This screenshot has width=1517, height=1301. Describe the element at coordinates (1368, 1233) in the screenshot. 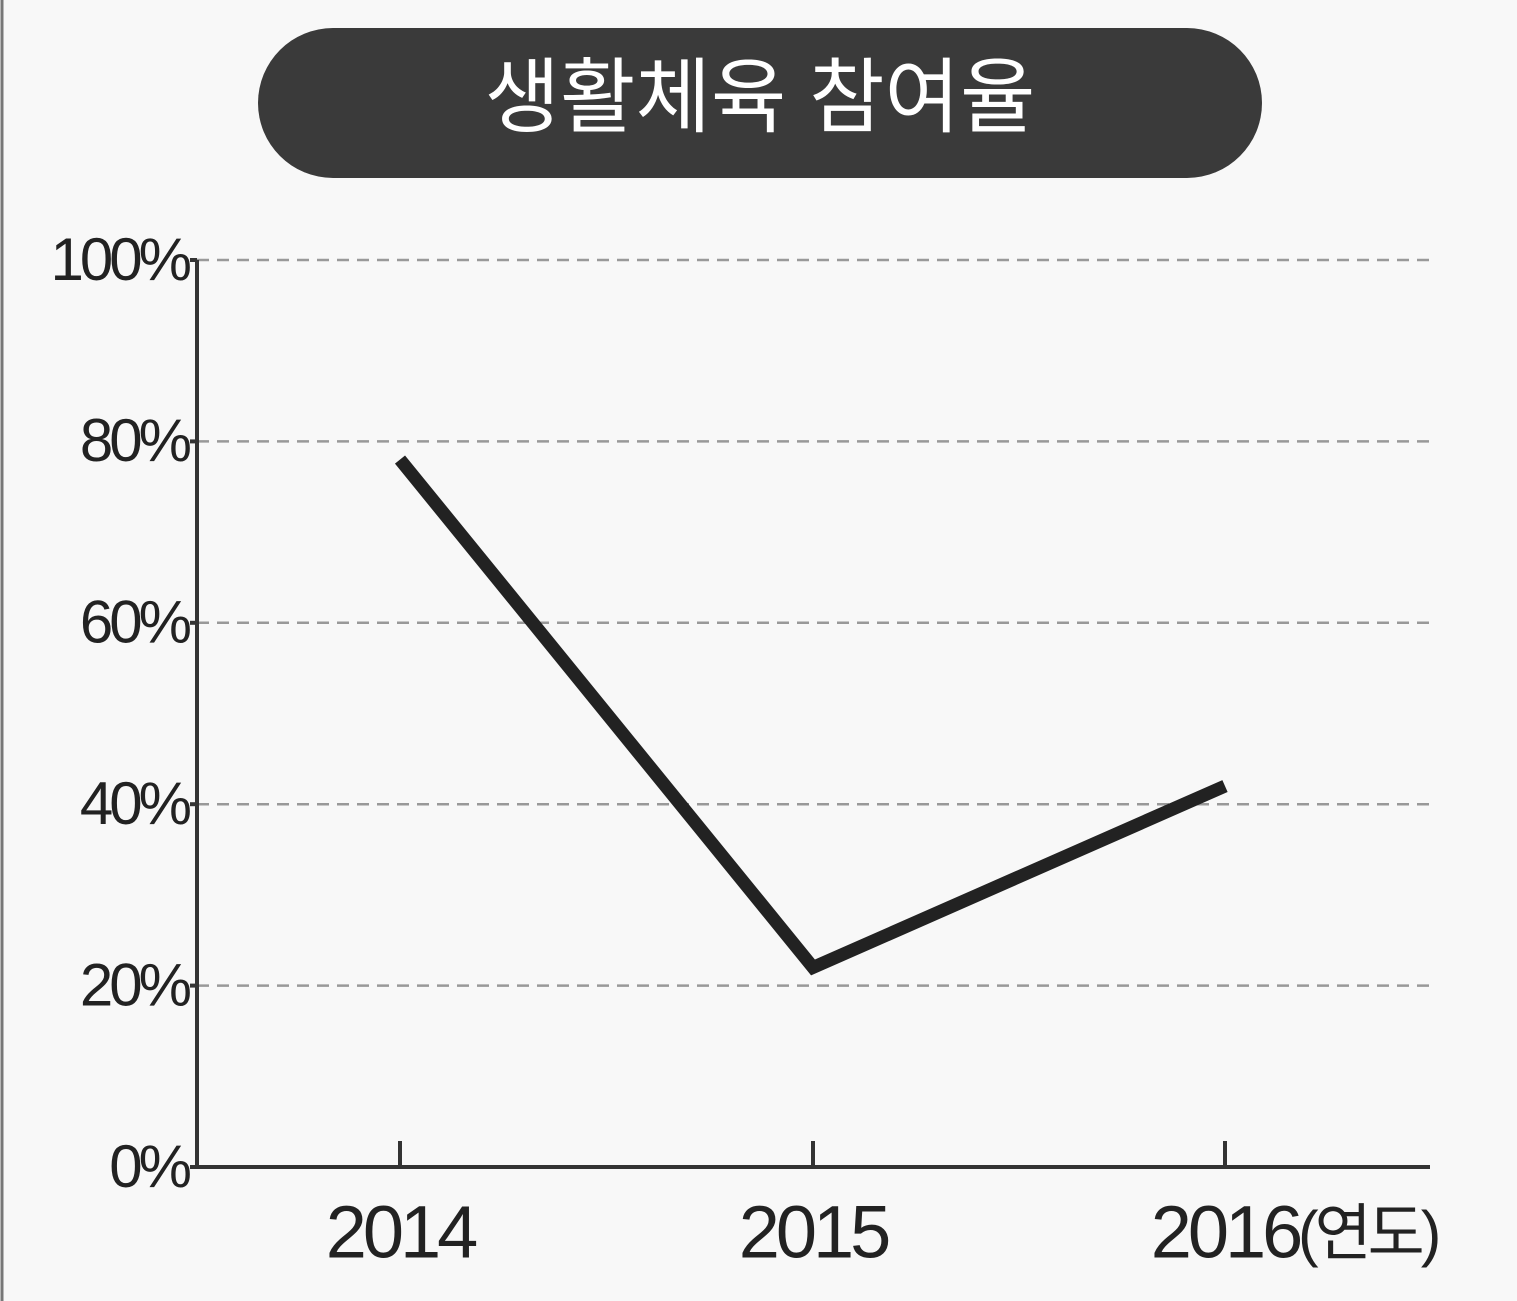

I see `x-axis-label: (연도)` at that location.